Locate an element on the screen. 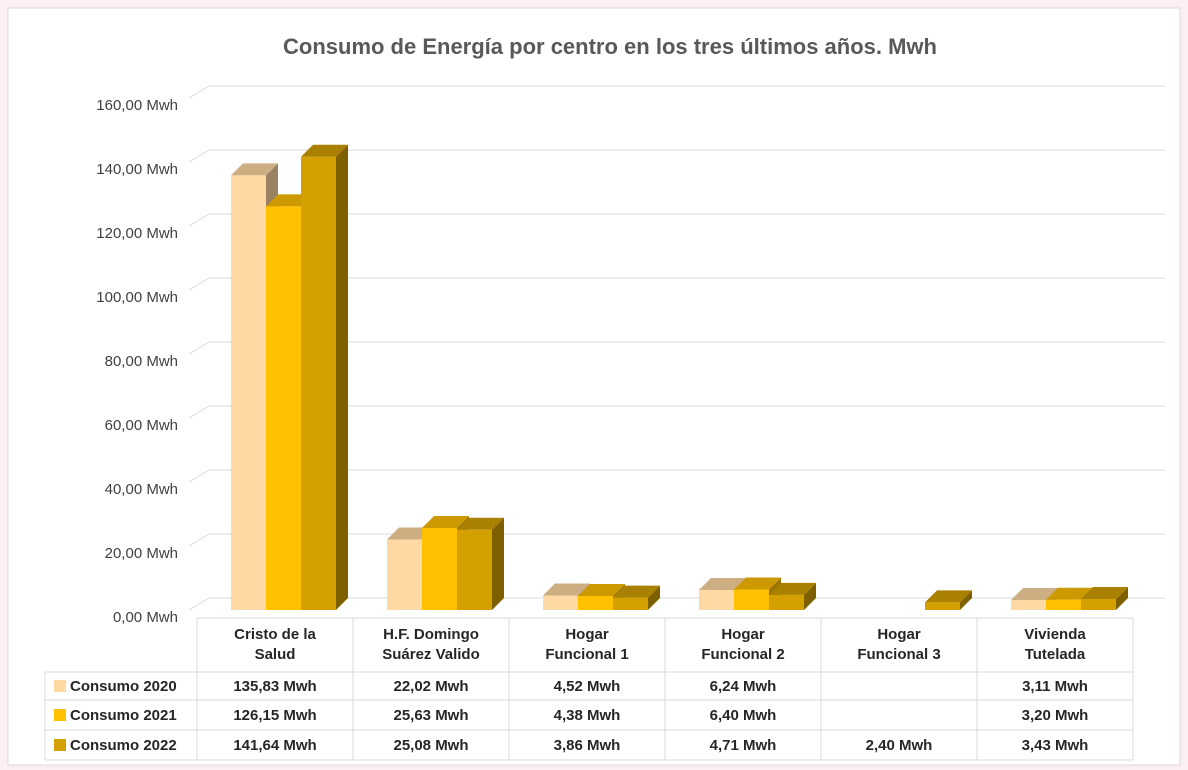 The height and width of the screenshot is (770, 1188). y-tick-label: 0,00 Mwh is located at coordinates (145, 617).